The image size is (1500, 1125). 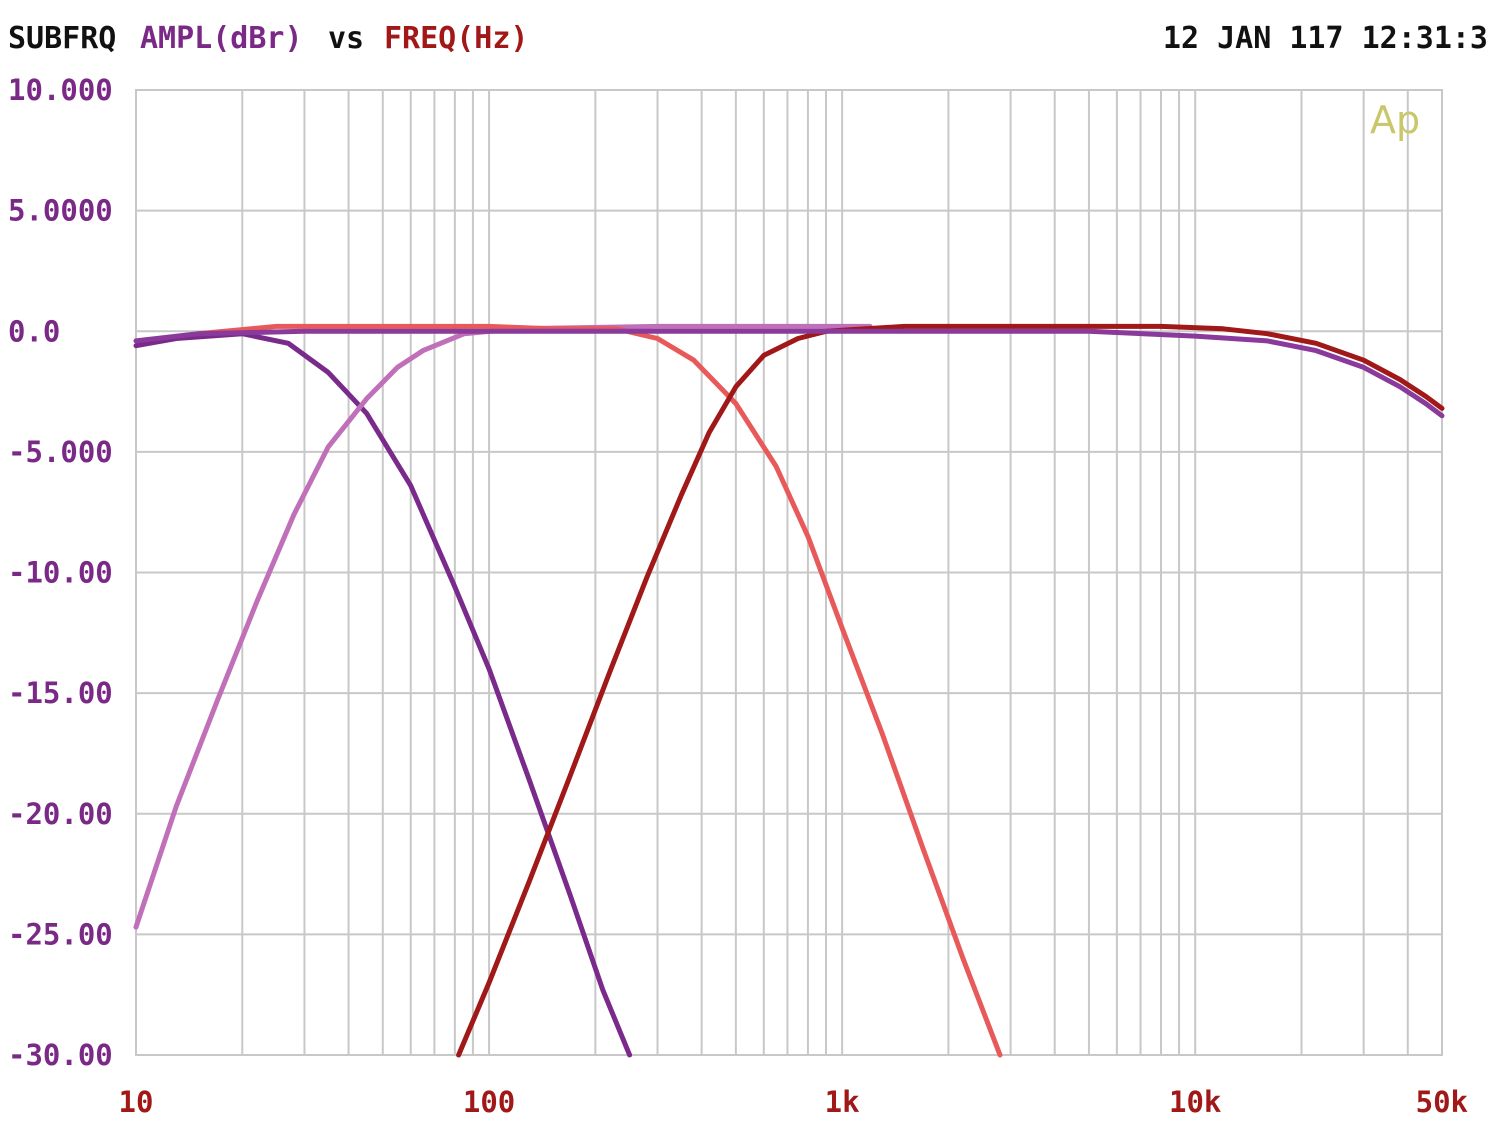 What do you see at coordinates (793, 1102) in the screenshot?
I see `x-axis-tick-labels: 10 100 1k 10k 50k` at bounding box center [793, 1102].